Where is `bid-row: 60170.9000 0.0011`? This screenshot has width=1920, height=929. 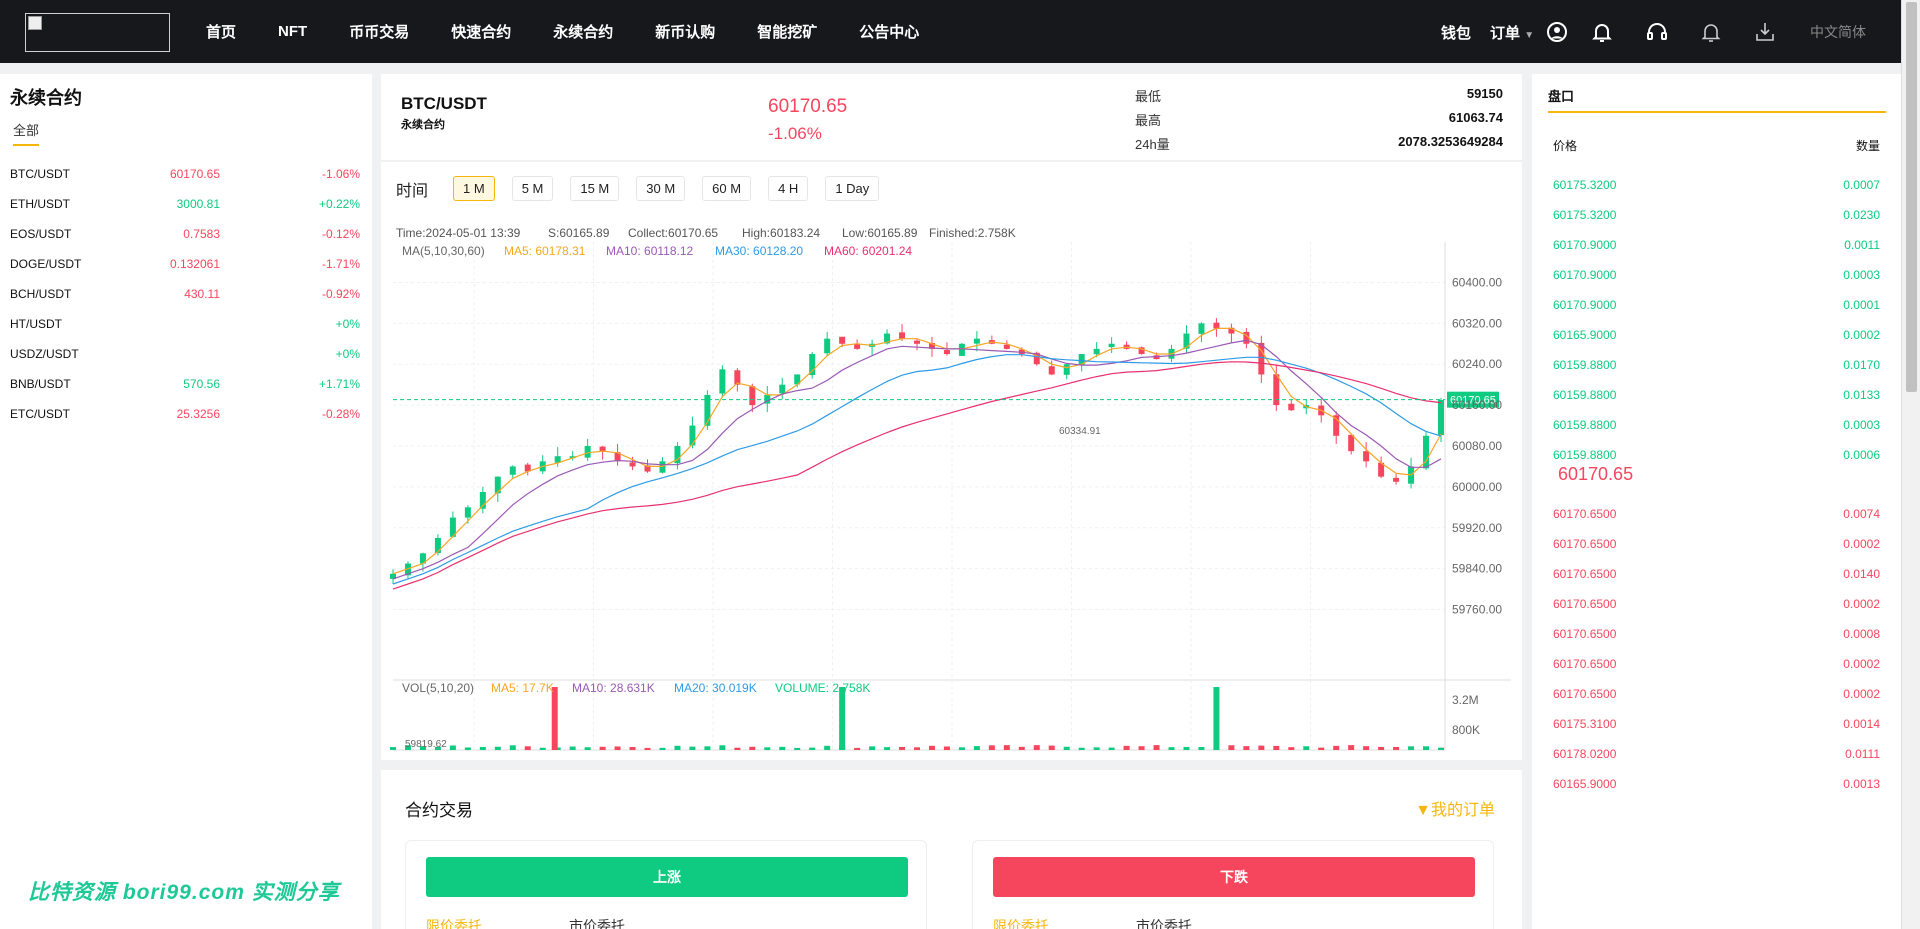 bid-row: 60170.9000 0.0011 is located at coordinates (1716, 253).